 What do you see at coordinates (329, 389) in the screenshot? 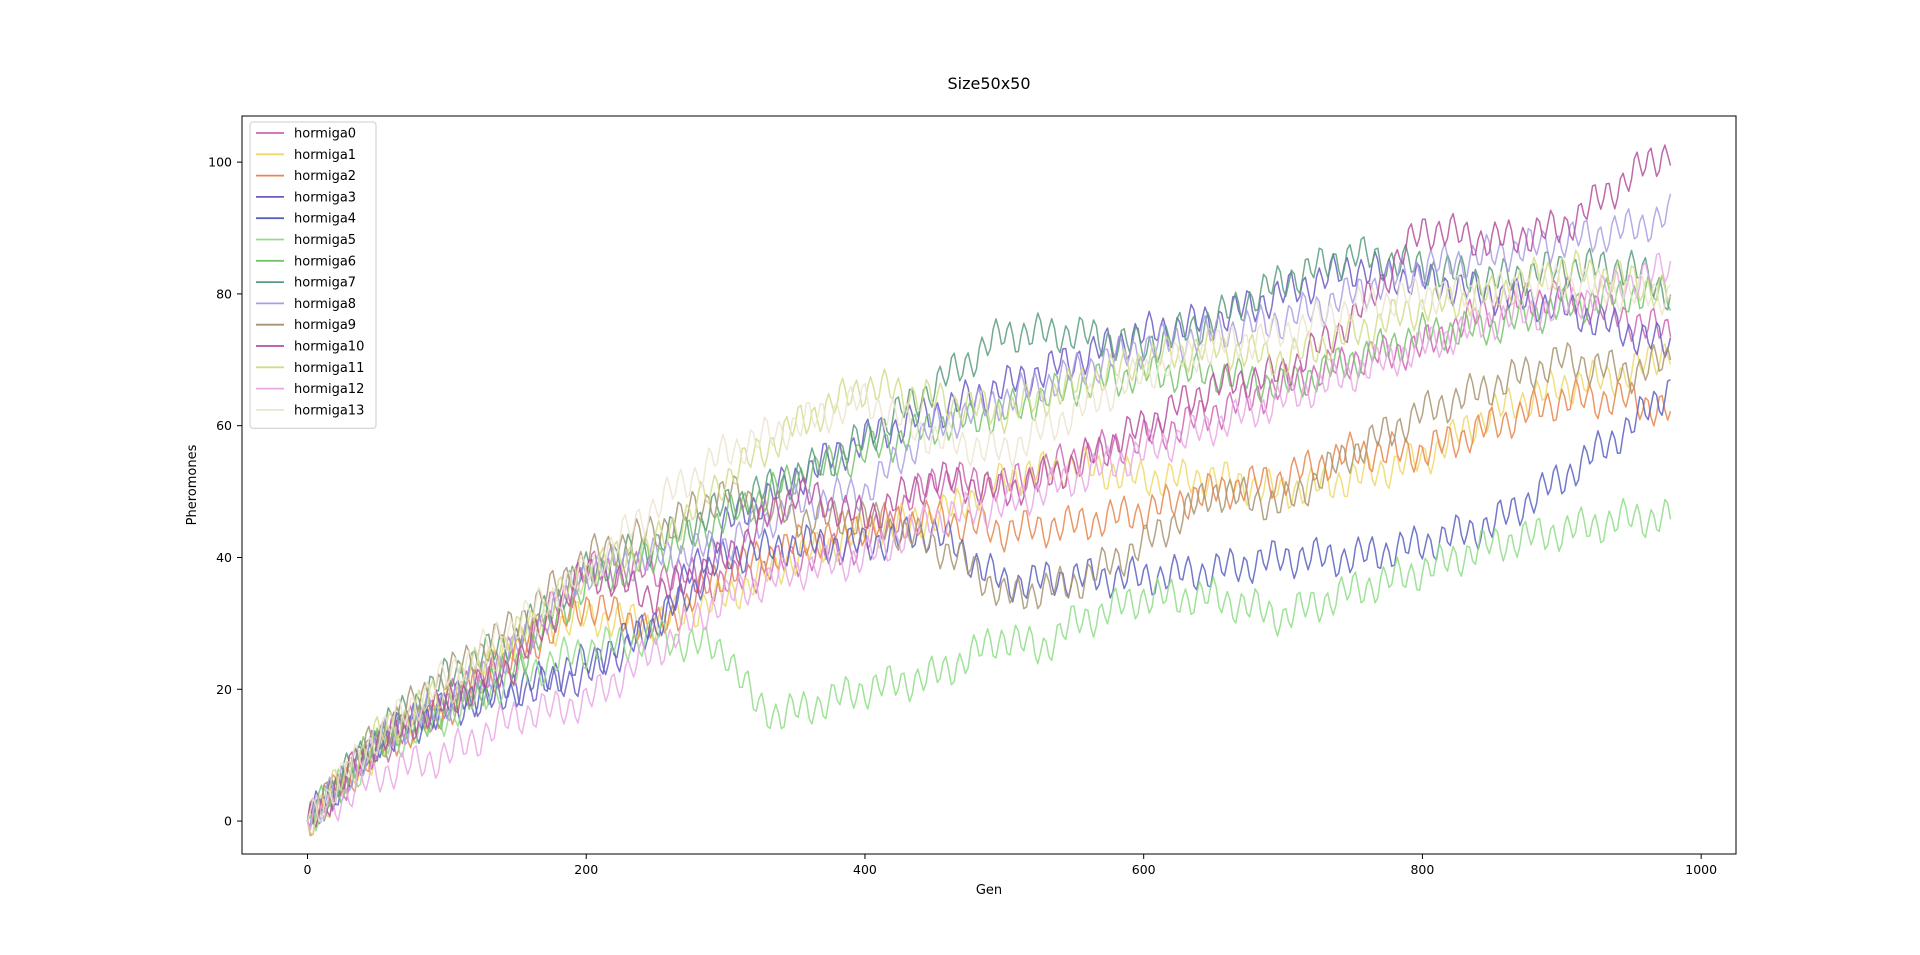
I see `legend-label: hormiga12` at bounding box center [329, 389].